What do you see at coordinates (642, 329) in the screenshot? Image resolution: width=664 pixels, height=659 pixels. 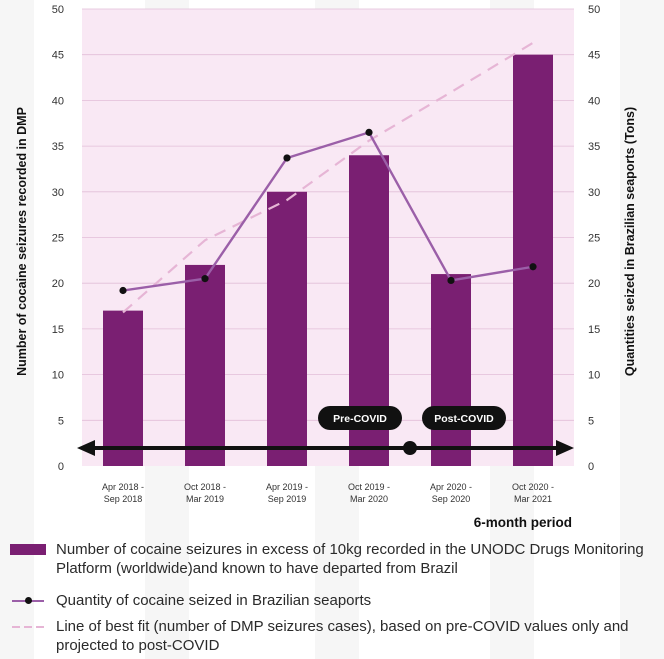 I see `background-stripe` at bounding box center [642, 329].